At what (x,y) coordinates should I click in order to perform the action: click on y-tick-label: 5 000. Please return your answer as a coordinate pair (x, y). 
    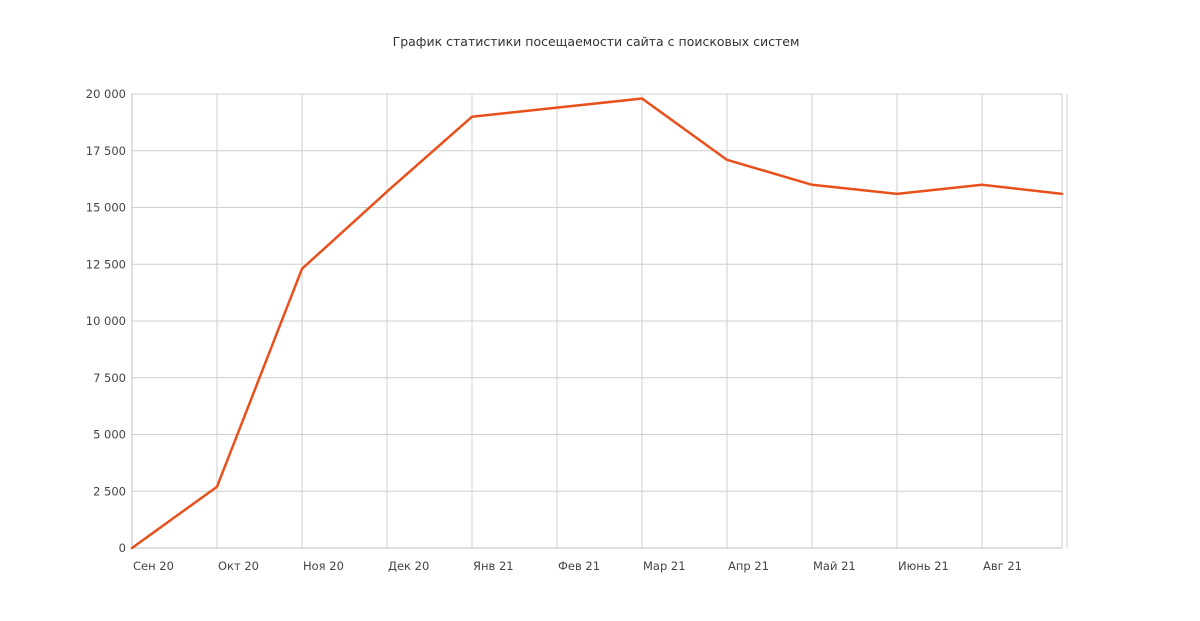
    Looking at the image, I should click on (109, 435).